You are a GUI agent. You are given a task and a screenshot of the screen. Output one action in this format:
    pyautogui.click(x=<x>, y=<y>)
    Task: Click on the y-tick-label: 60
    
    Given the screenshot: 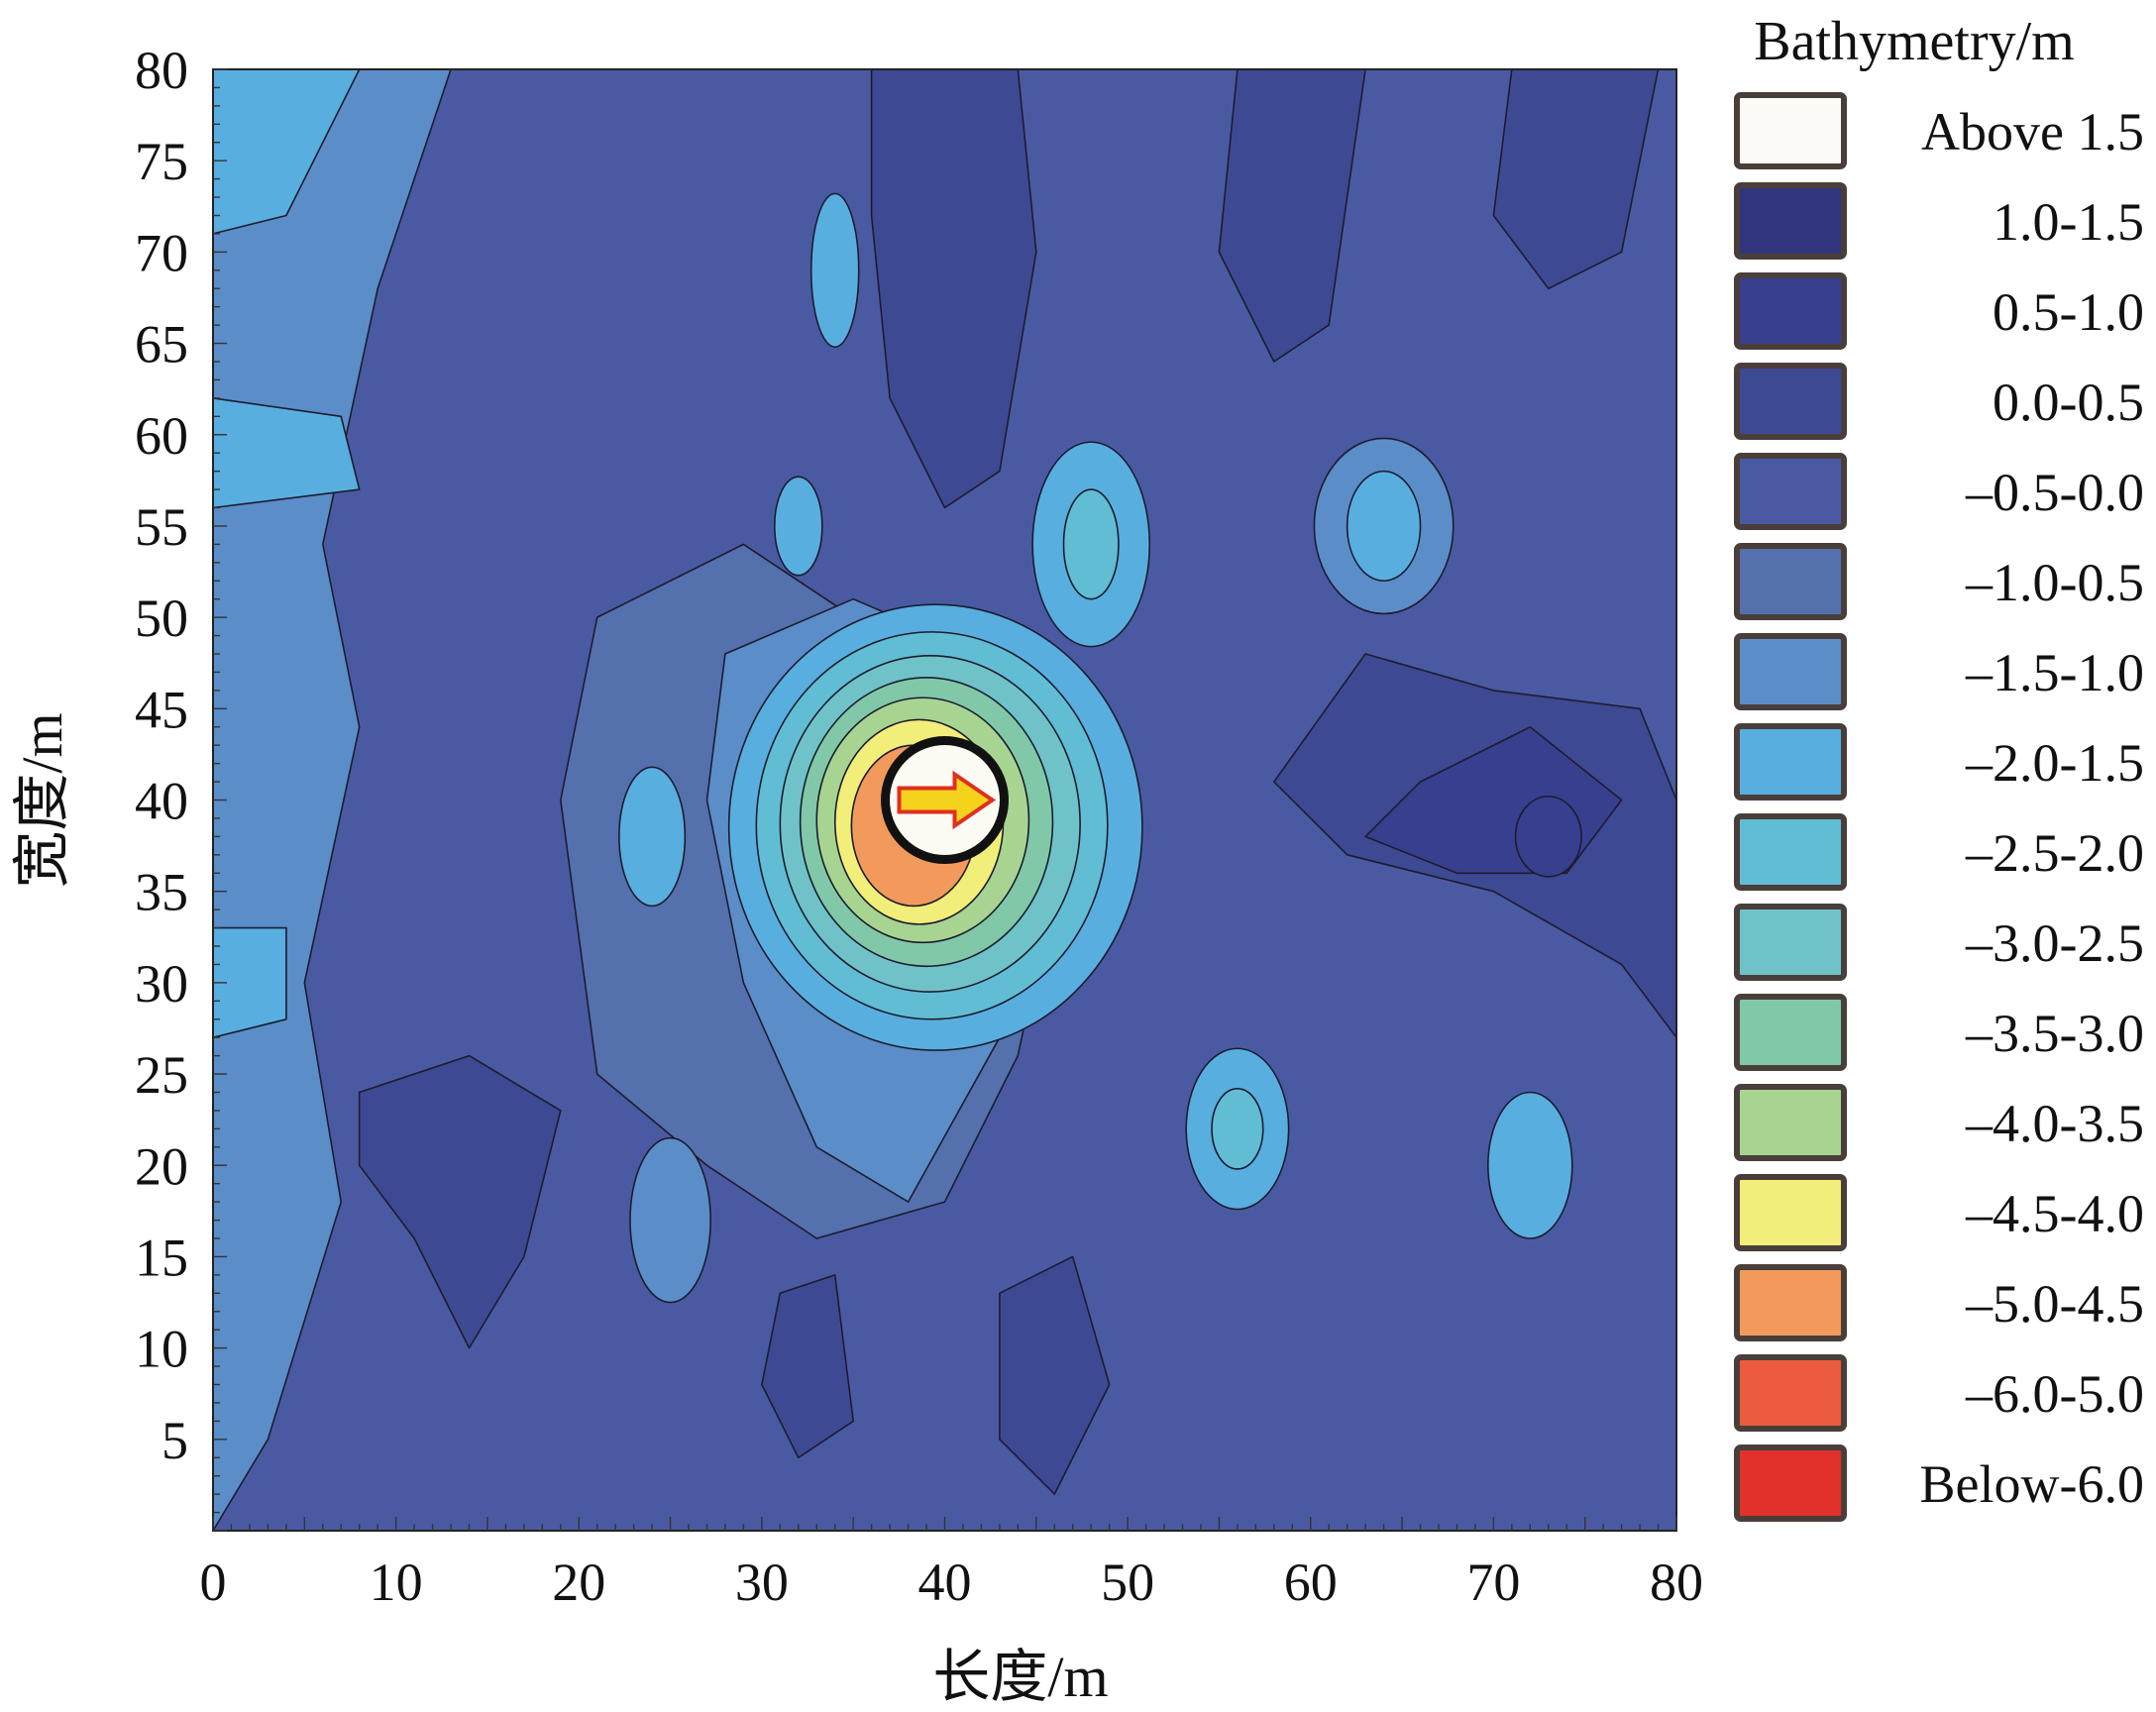 What is the action you would take?
    pyautogui.click(x=162, y=436)
    